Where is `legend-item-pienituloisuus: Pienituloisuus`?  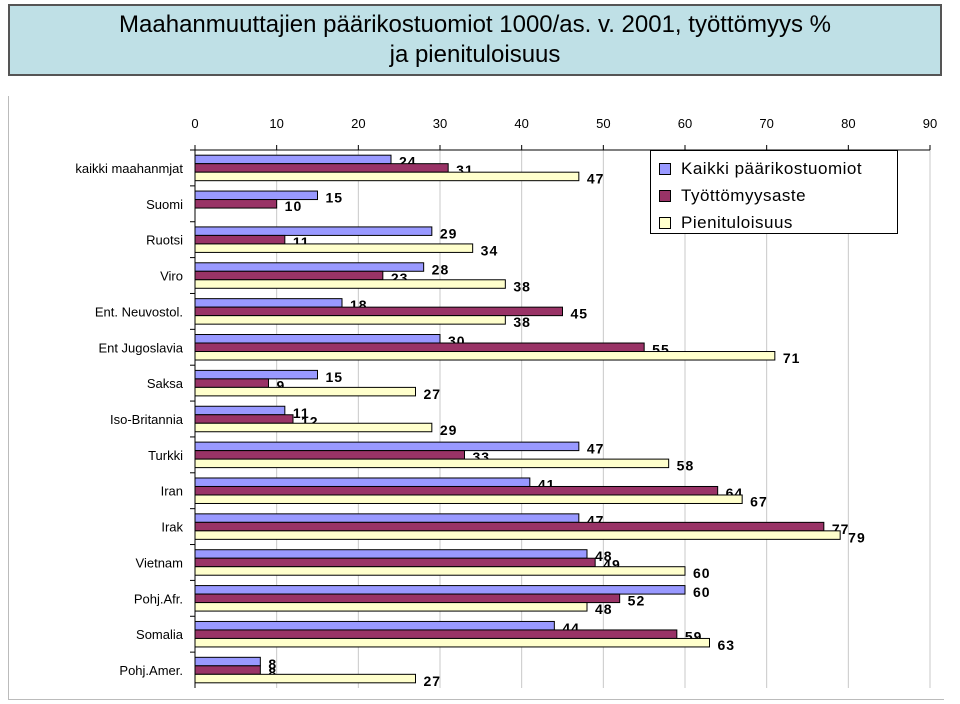 legend-item-pienituloisuus: Pienituloisuus is located at coordinates (778, 222).